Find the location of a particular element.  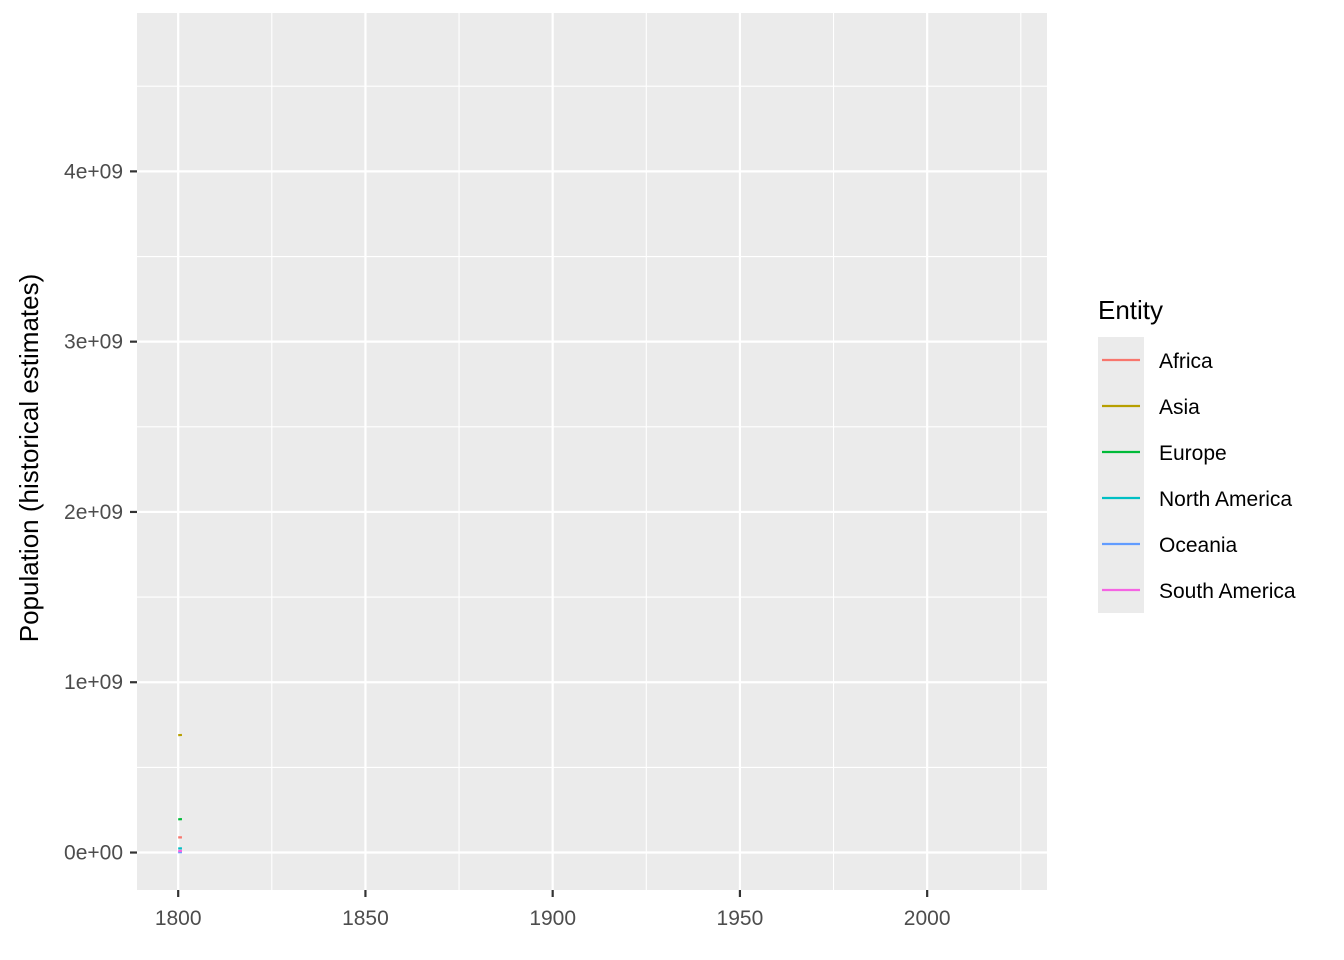

x-tick-label: 1900 is located at coordinates (552, 918).